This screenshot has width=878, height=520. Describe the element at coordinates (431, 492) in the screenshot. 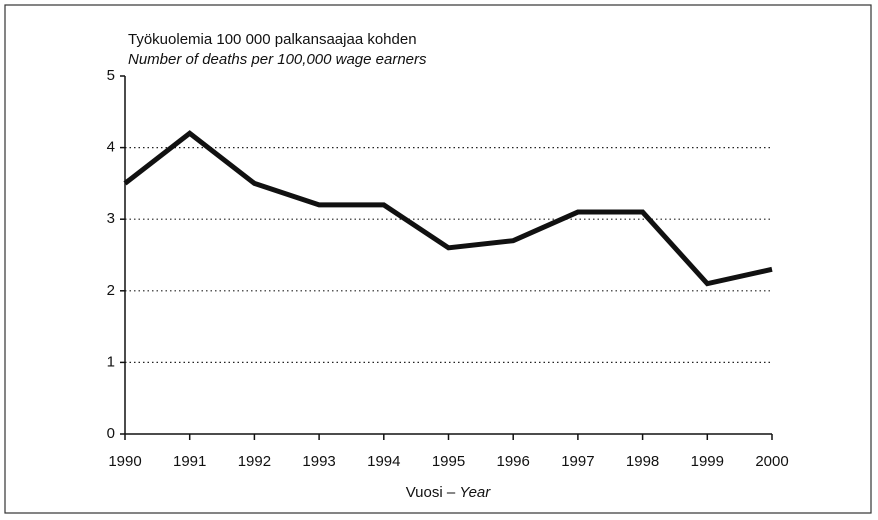

I see `x-axis-label-fi: Vuosi –` at that location.